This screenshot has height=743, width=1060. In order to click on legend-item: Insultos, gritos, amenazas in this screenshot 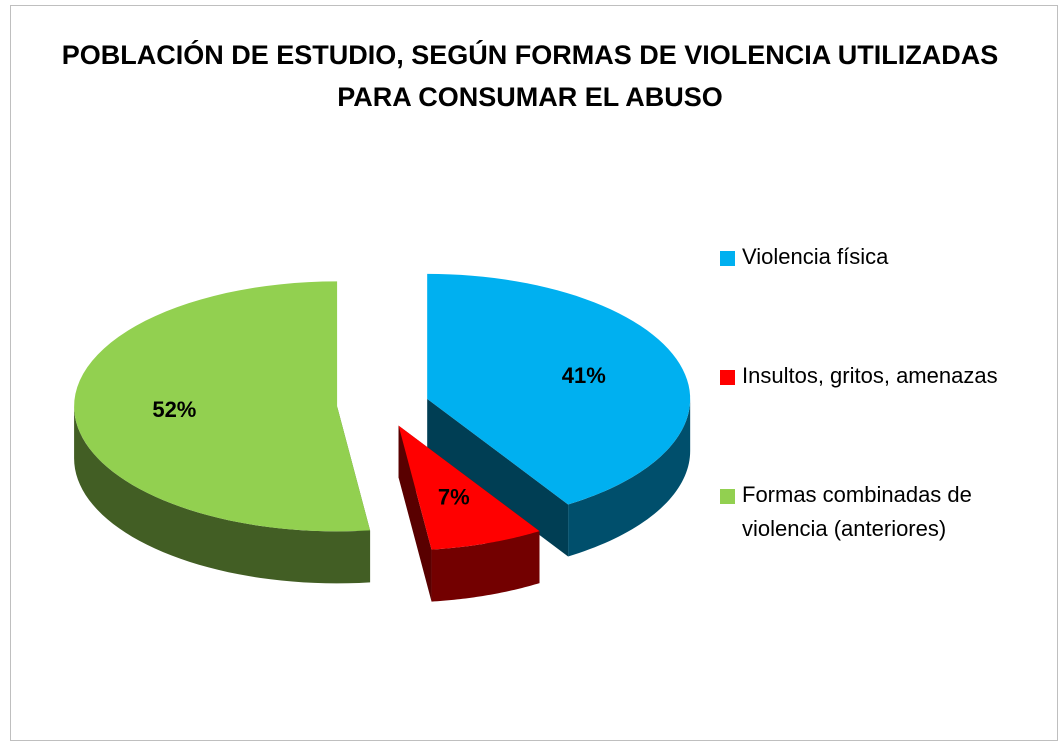, I will do `click(885, 376)`.